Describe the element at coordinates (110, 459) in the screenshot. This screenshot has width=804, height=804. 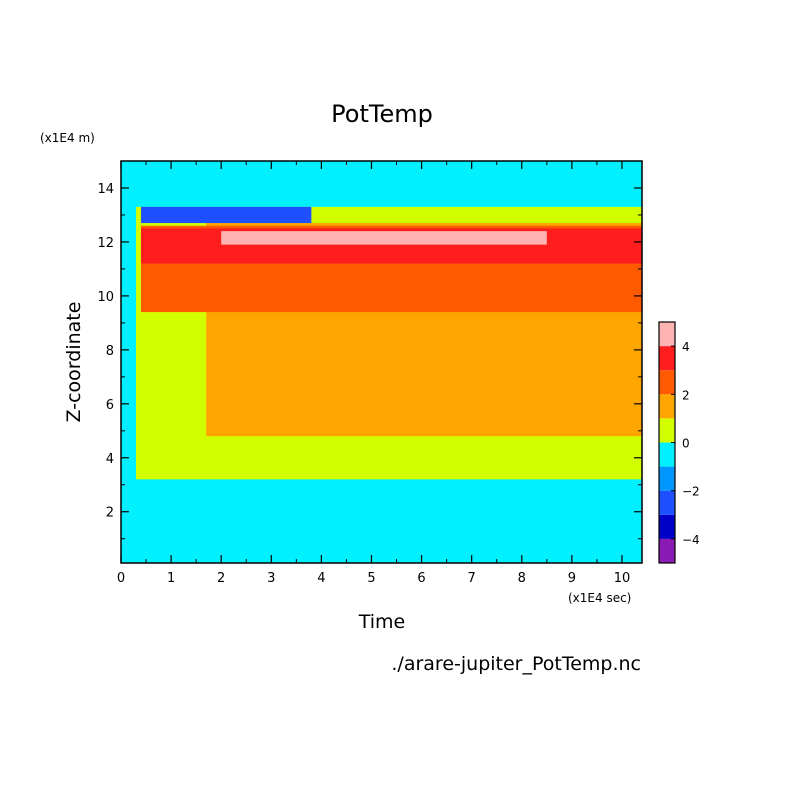
I see `y-tick-label: 4` at that location.